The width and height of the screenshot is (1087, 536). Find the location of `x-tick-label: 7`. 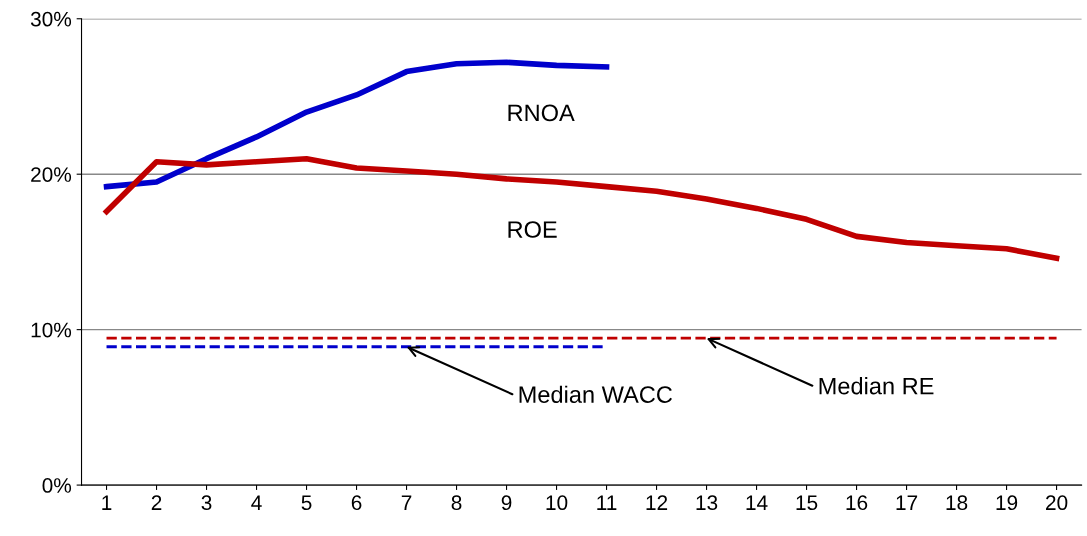

x-tick-label: 7 is located at coordinates (406, 502).